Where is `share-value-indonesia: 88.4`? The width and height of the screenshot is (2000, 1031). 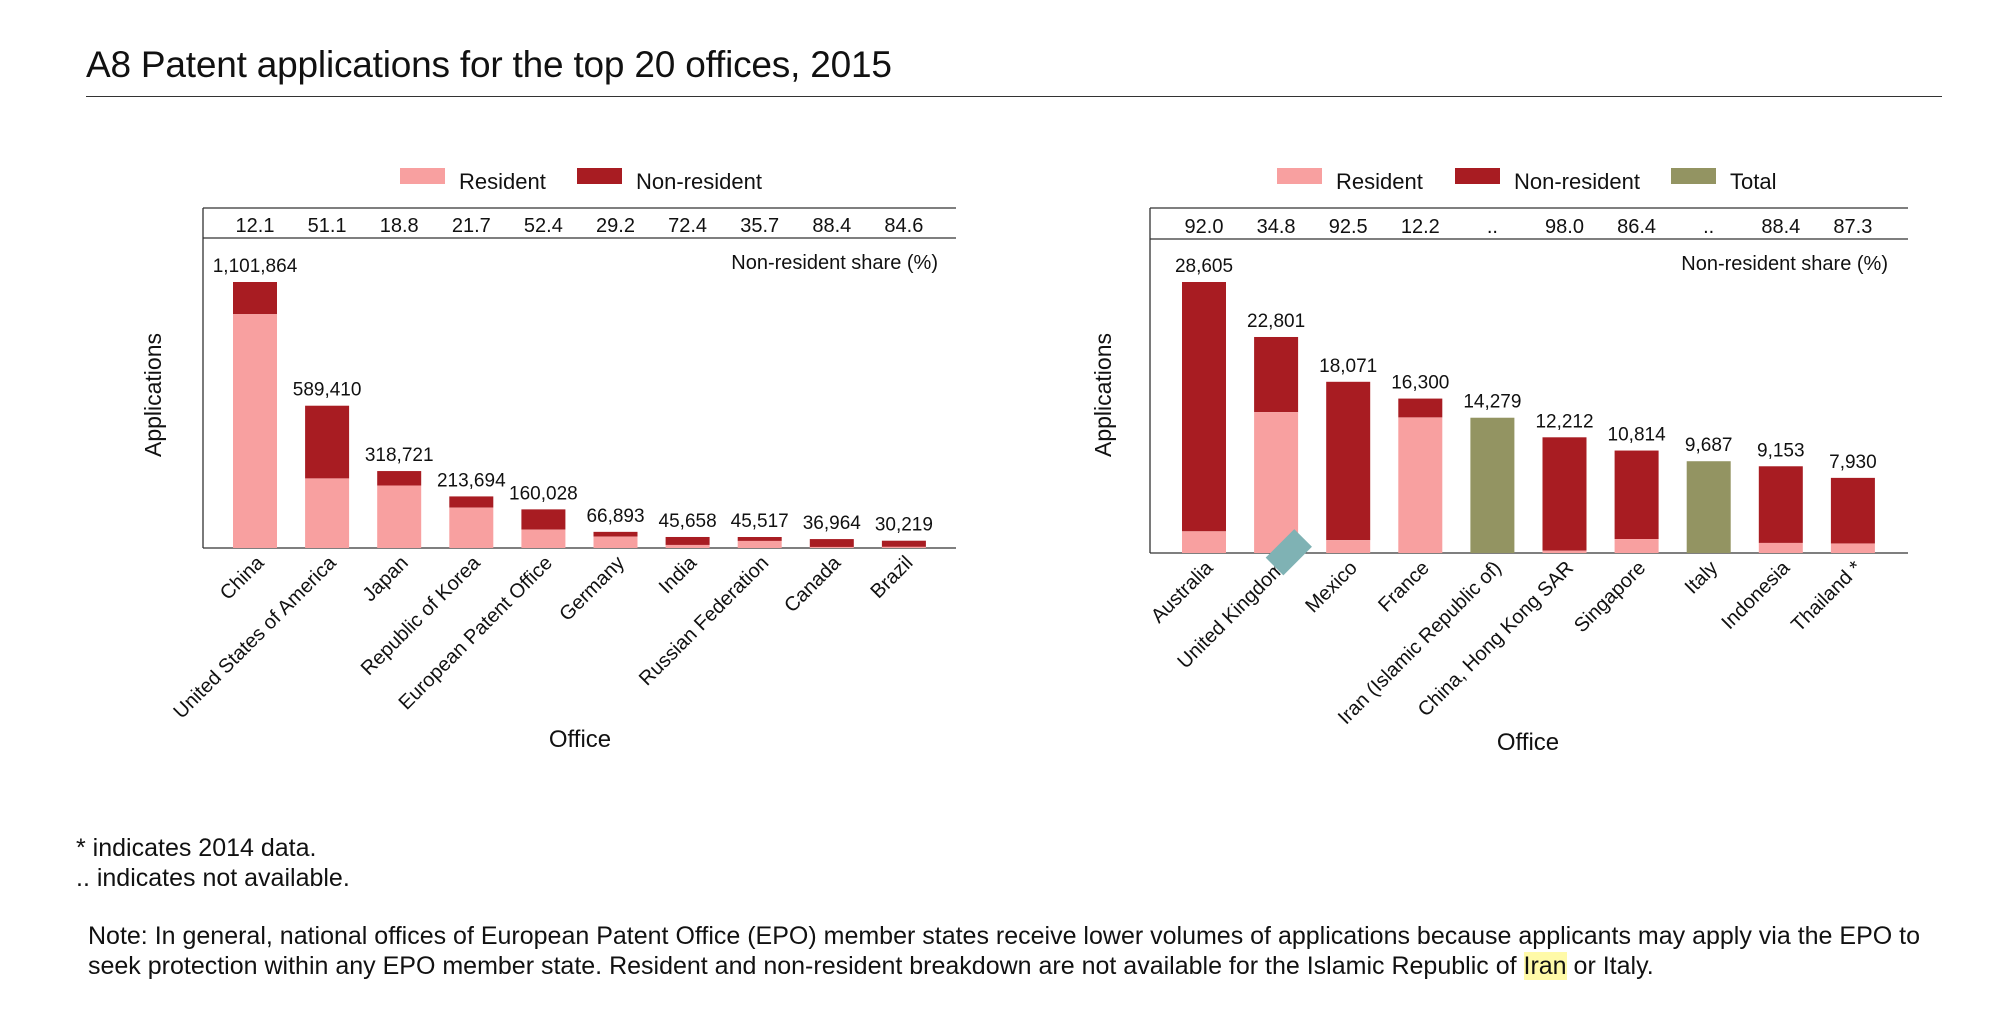 share-value-indonesia: 88.4 is located at coordinates (1780, 227).